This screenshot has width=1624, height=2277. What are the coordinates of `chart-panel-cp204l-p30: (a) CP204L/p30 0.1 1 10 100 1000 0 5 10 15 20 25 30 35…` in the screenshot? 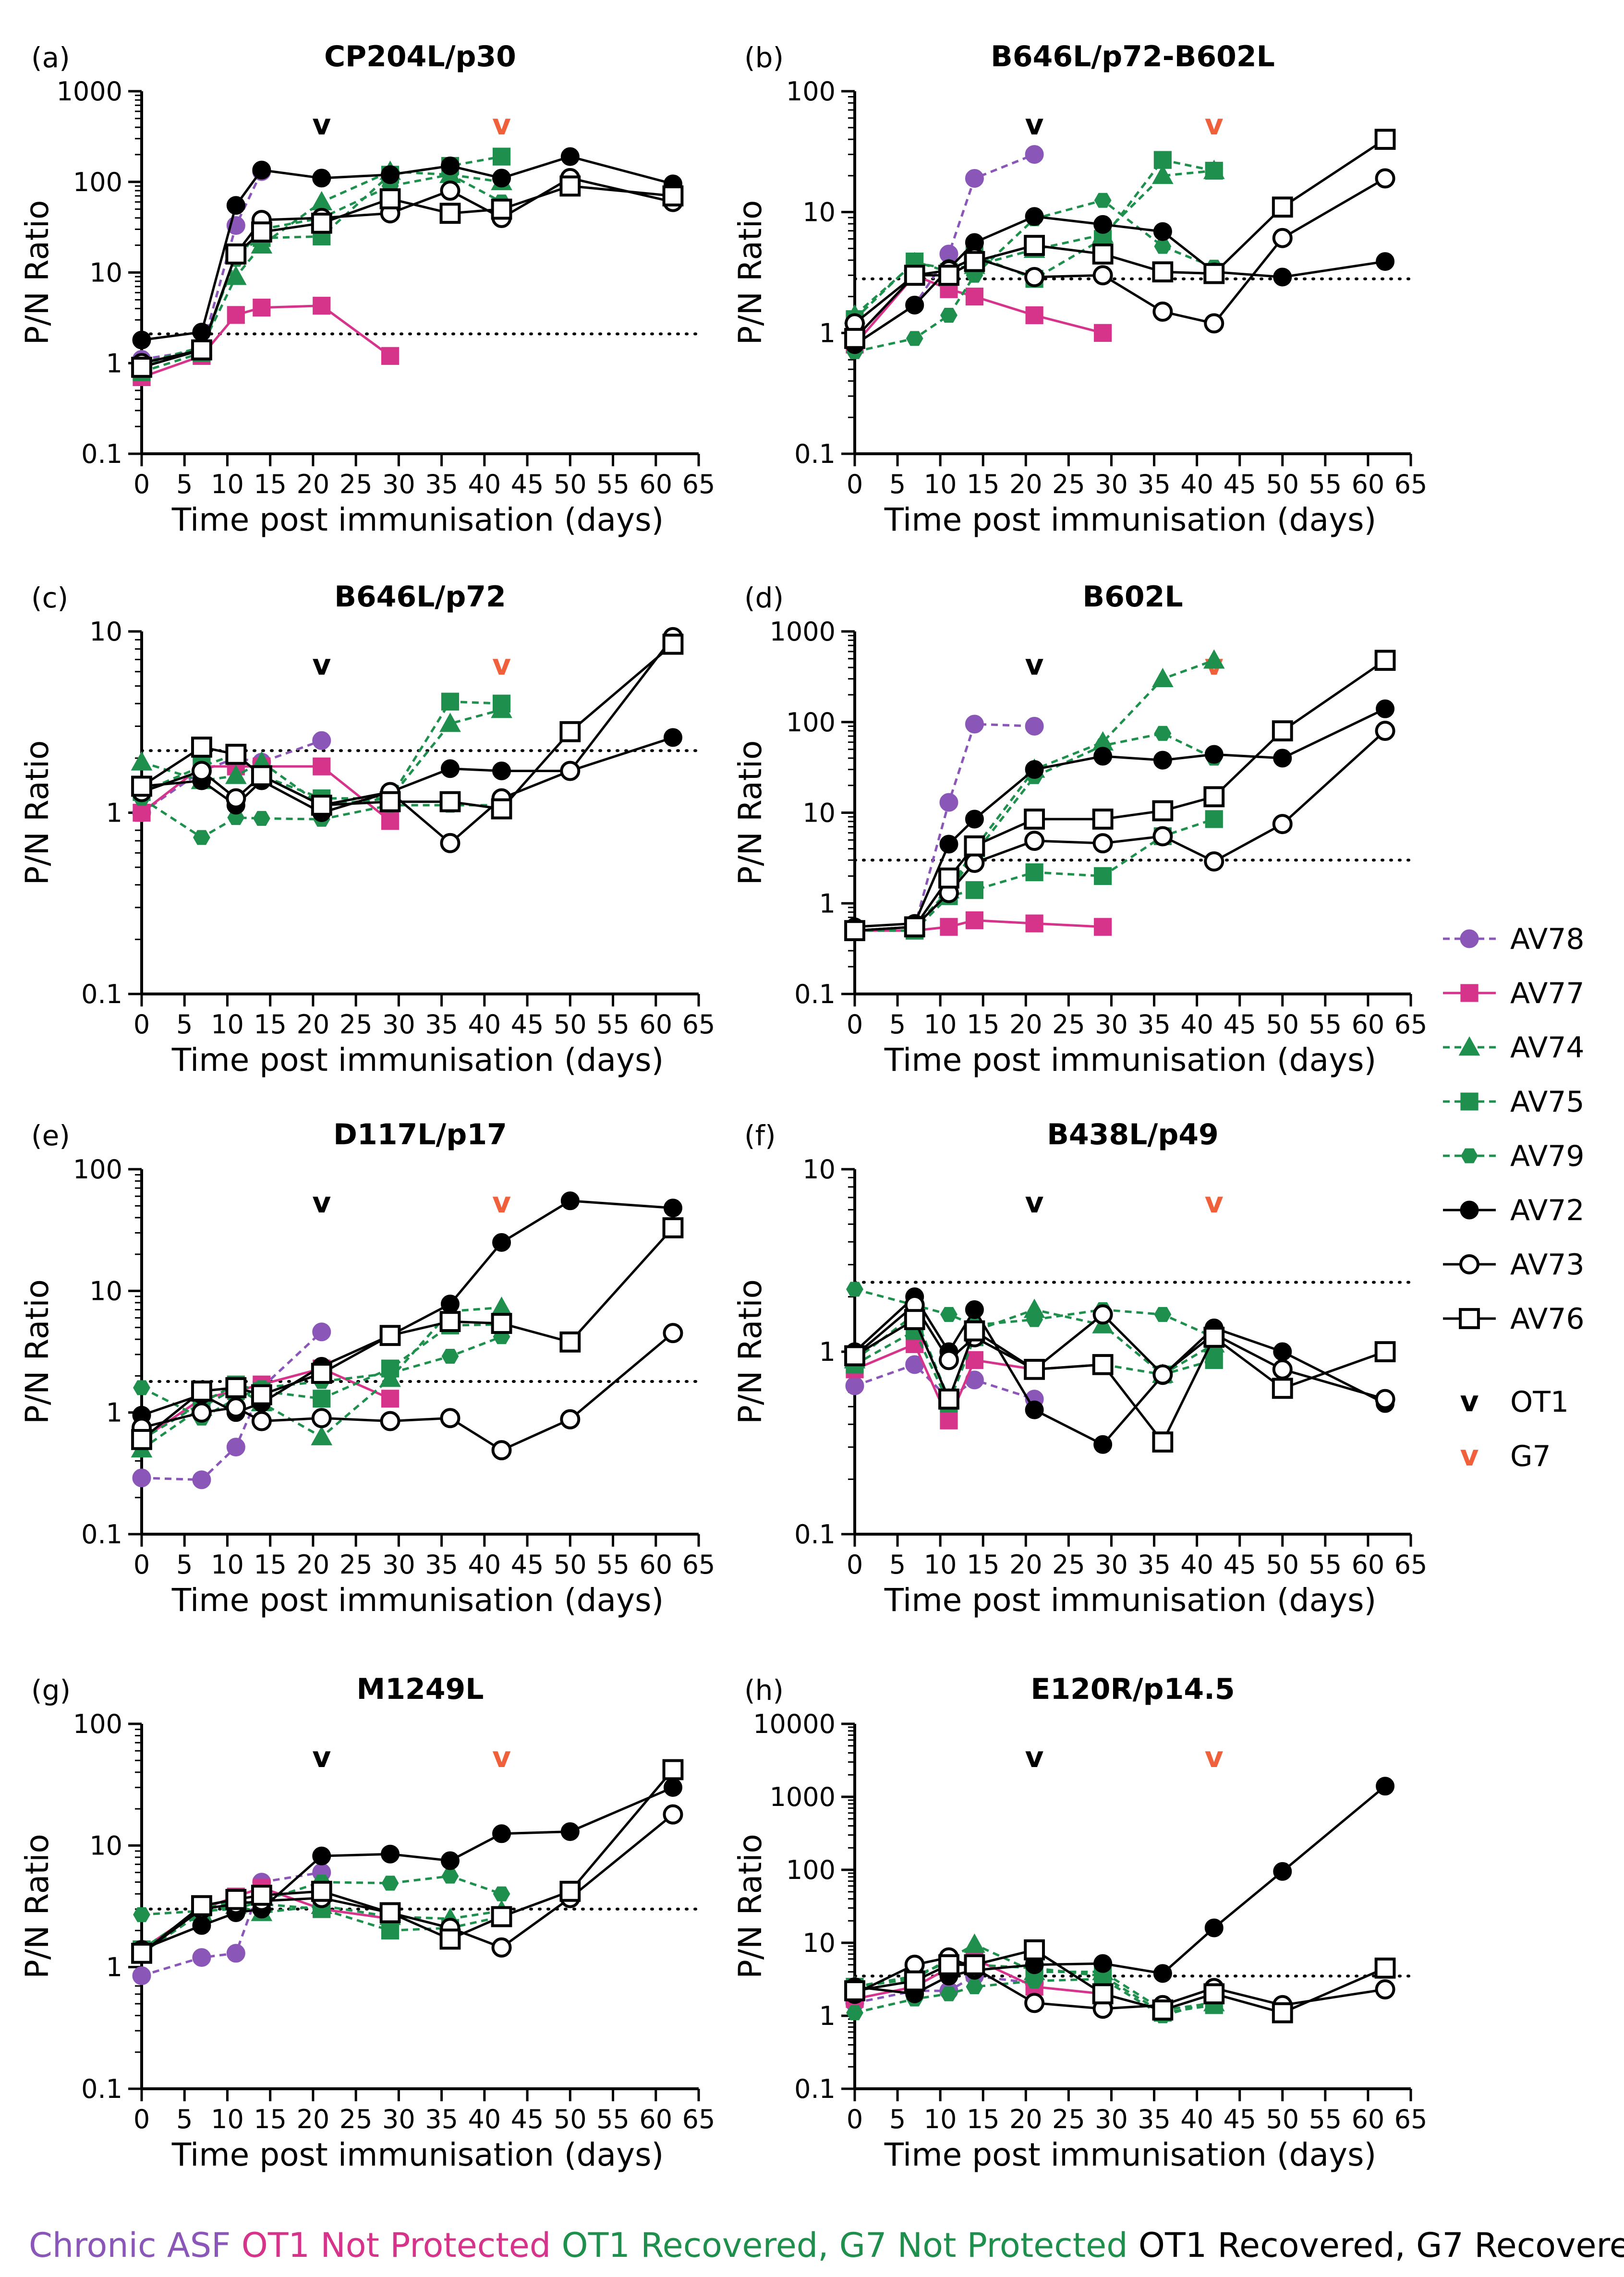 It's located at (367, 289).